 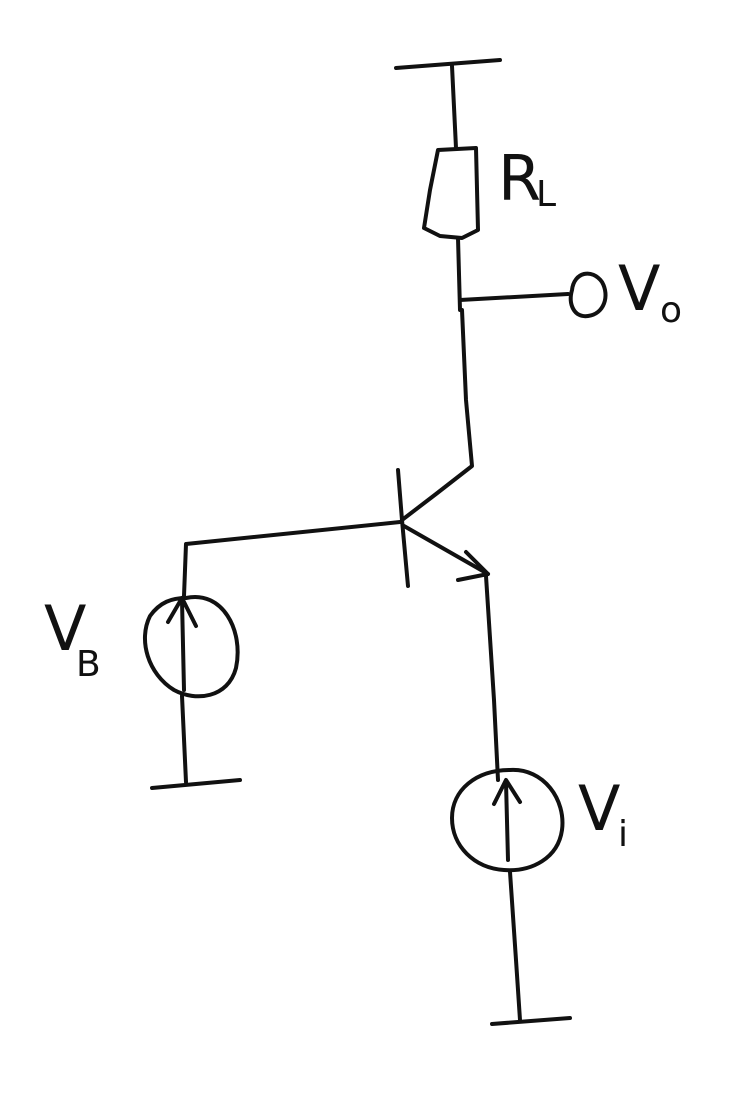 What do you see at coordinates (473, 566) in the screenshot?
I see `emitter-arrowhead` at bounding box center [473, 566].